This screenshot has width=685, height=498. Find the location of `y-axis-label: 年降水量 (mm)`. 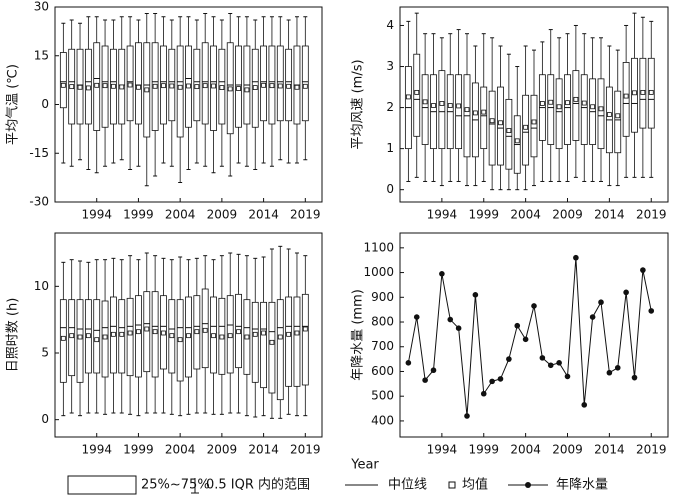

y-axis-label: 年降水量 (mm) is located at coordinates (358, 335).